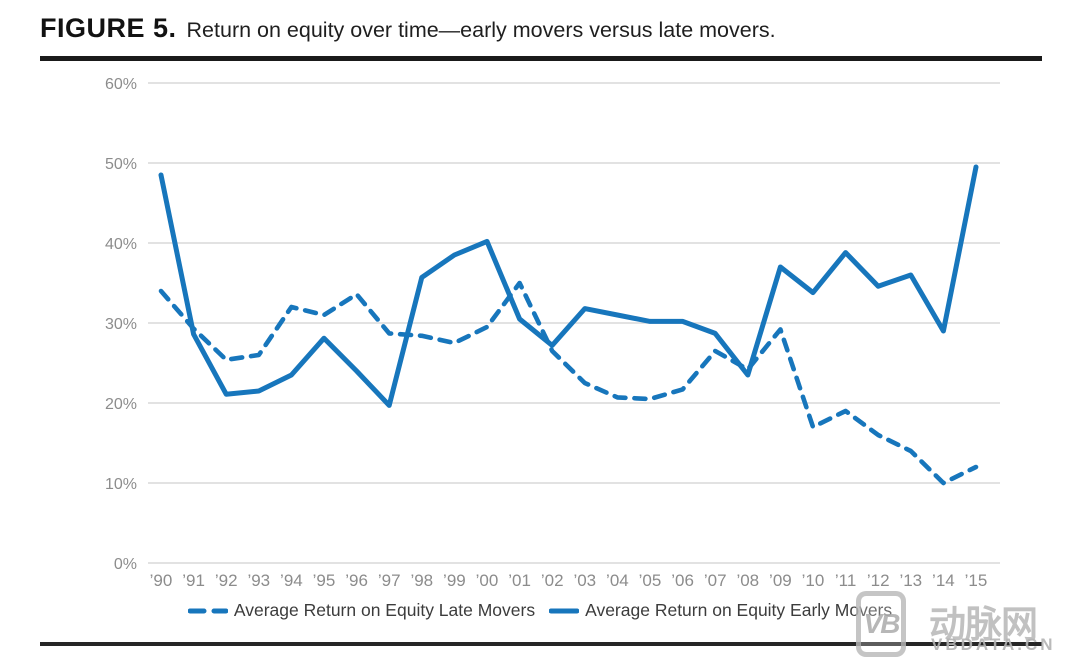  I want to click on dashed-line-icon, so click(207, 610).